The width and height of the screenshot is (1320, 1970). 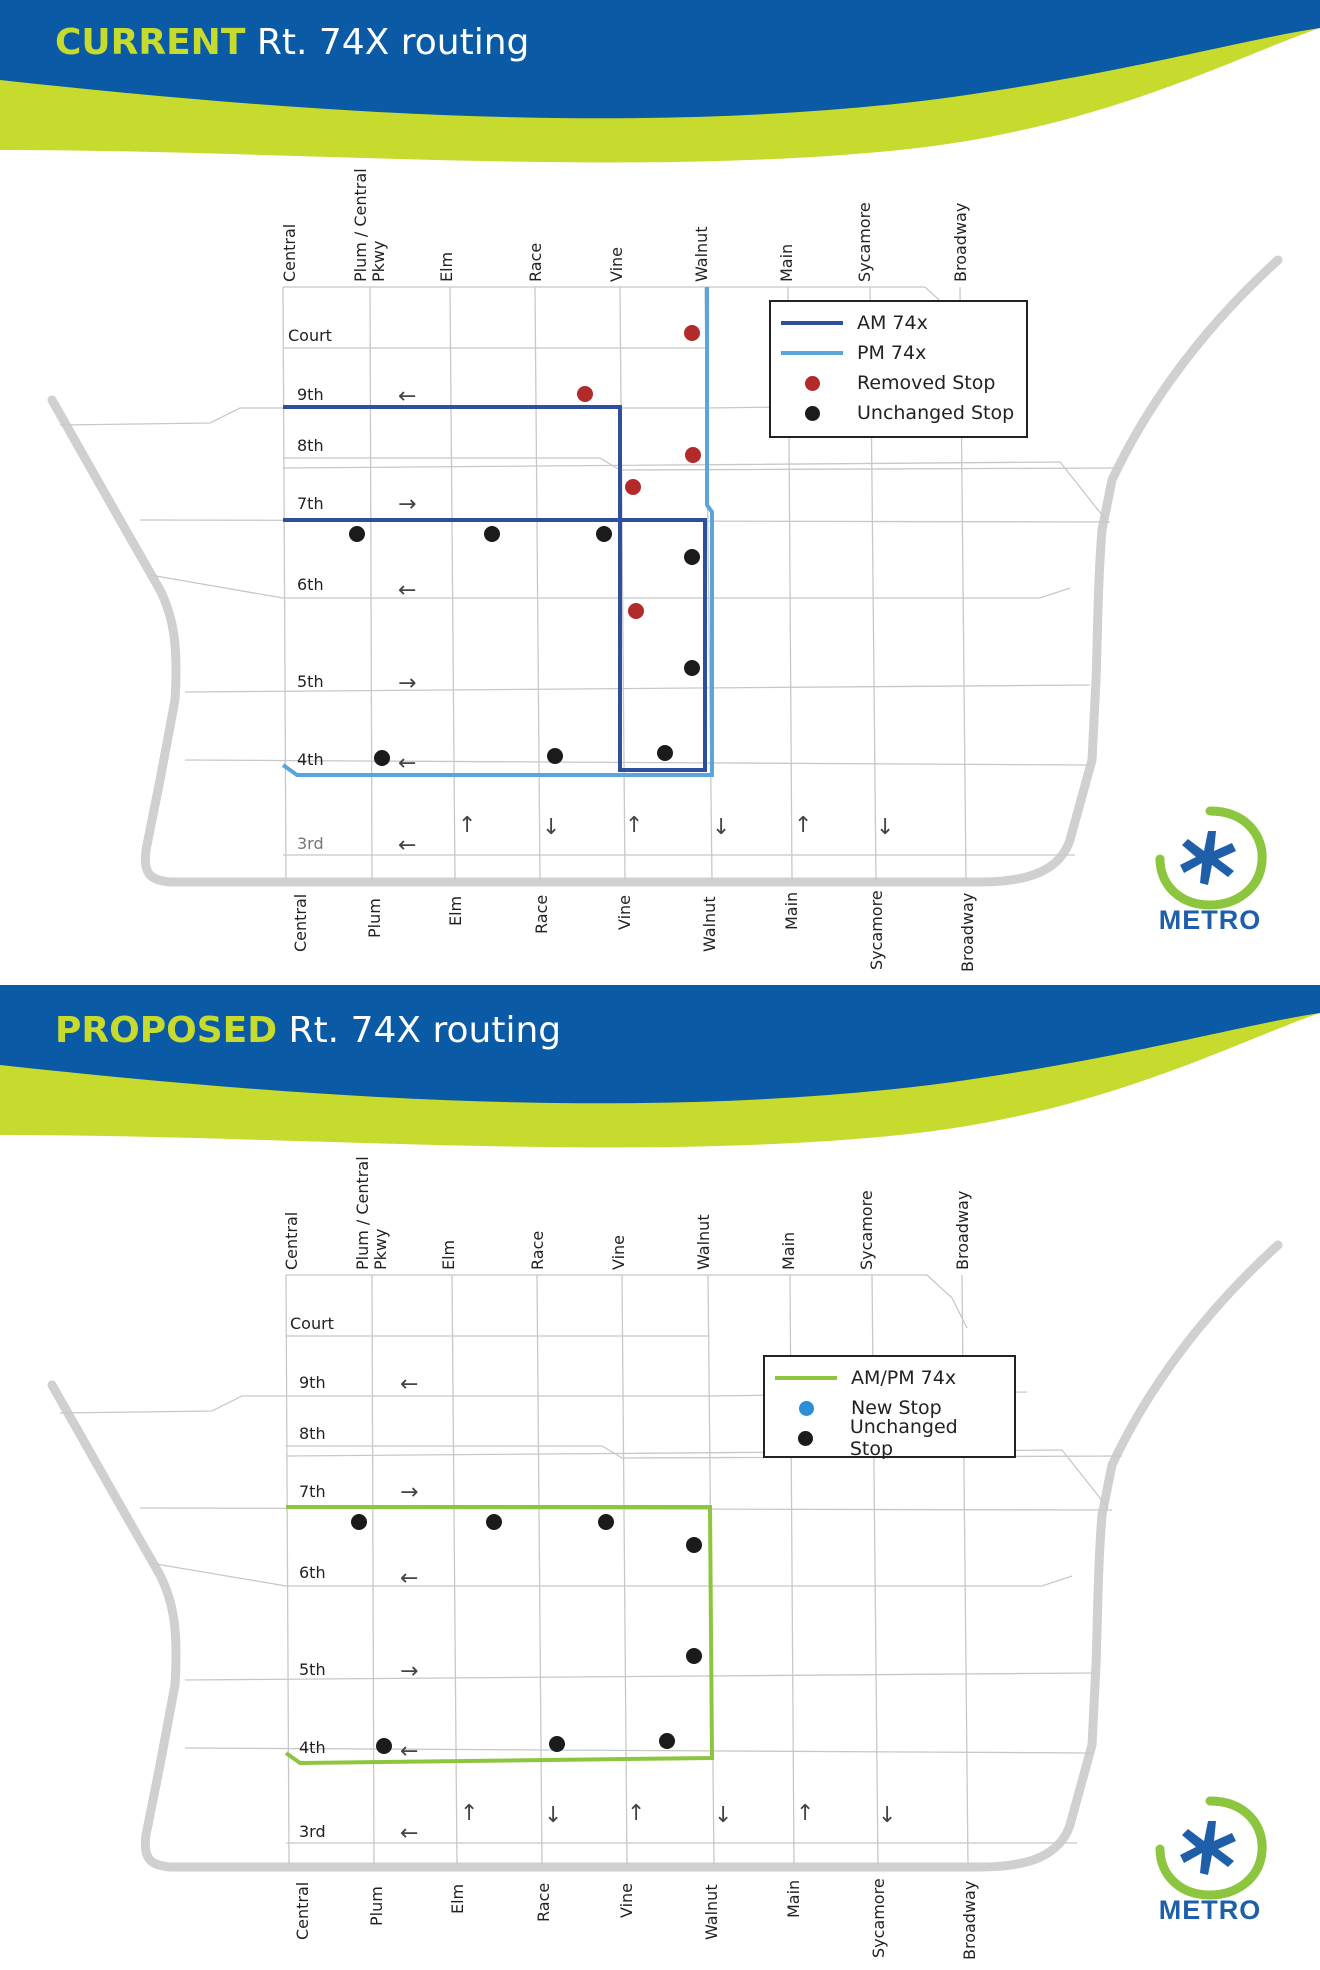 I want to click on label-4th: 4th, so click(x=310, y=759).